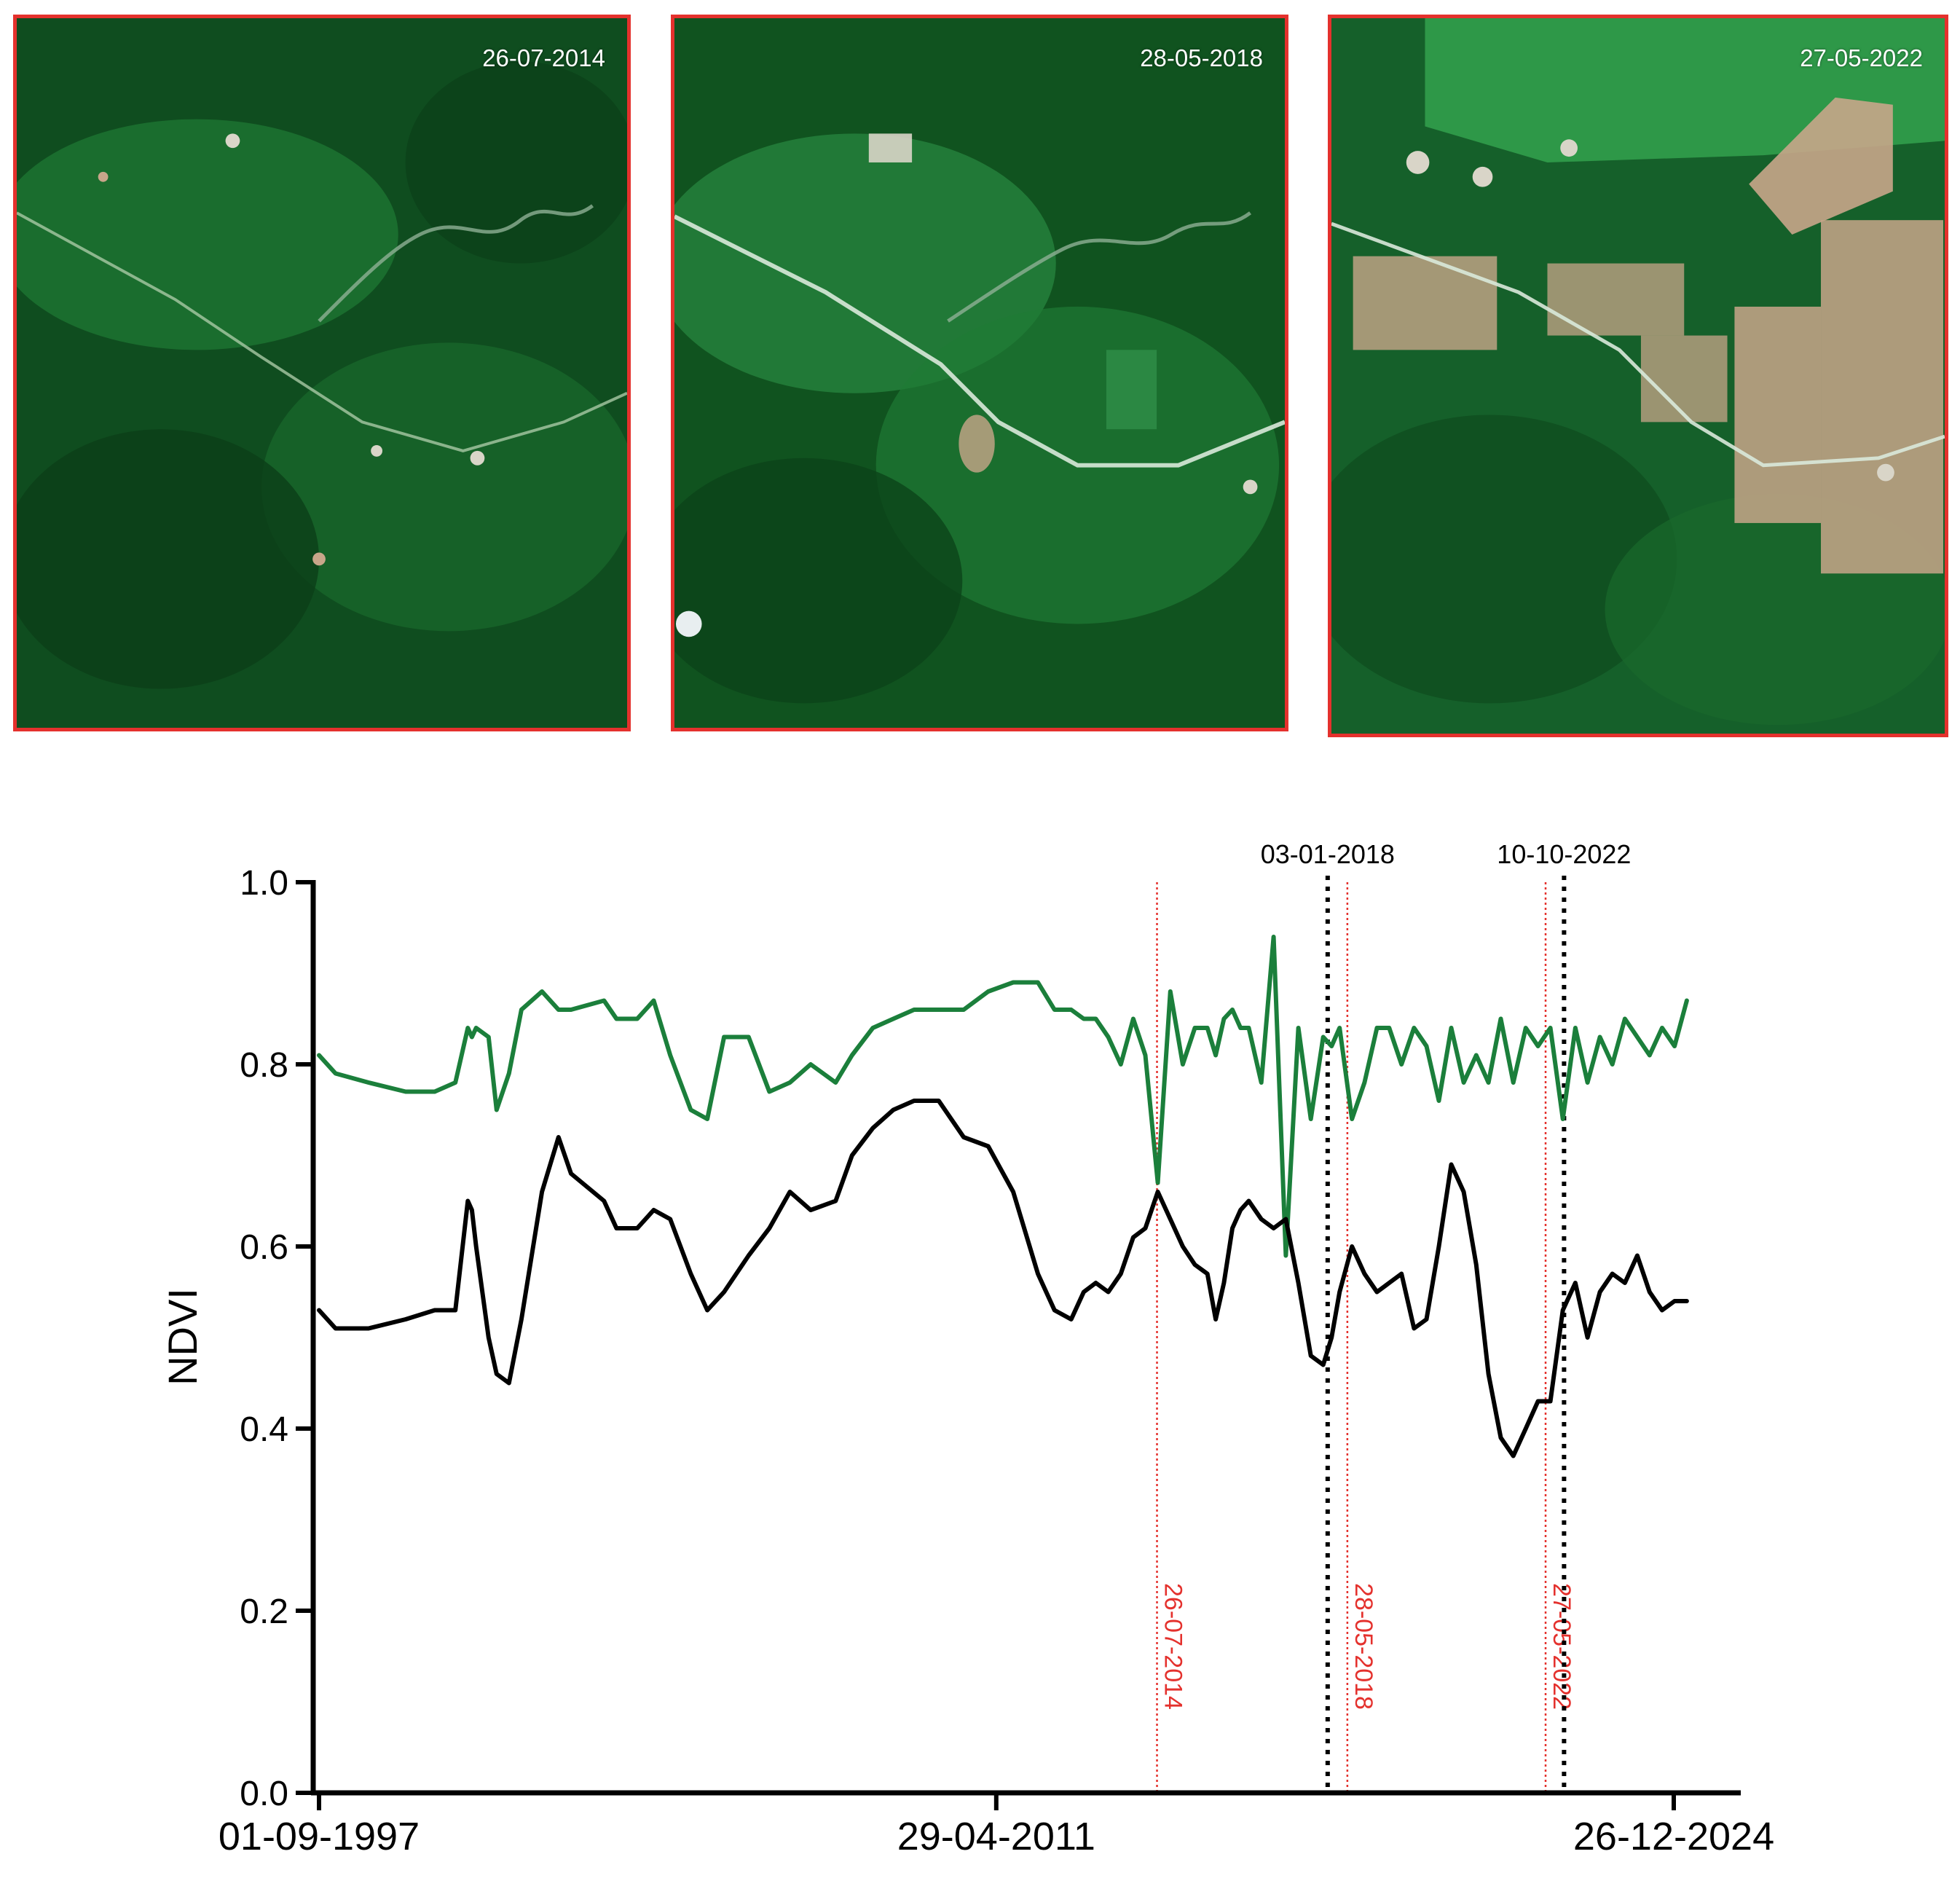 Image resolution: width=1960 pixels, height=1889 pixels. I want to click on image-date-label-3: 27-05-2022, so click(1561, 1647).